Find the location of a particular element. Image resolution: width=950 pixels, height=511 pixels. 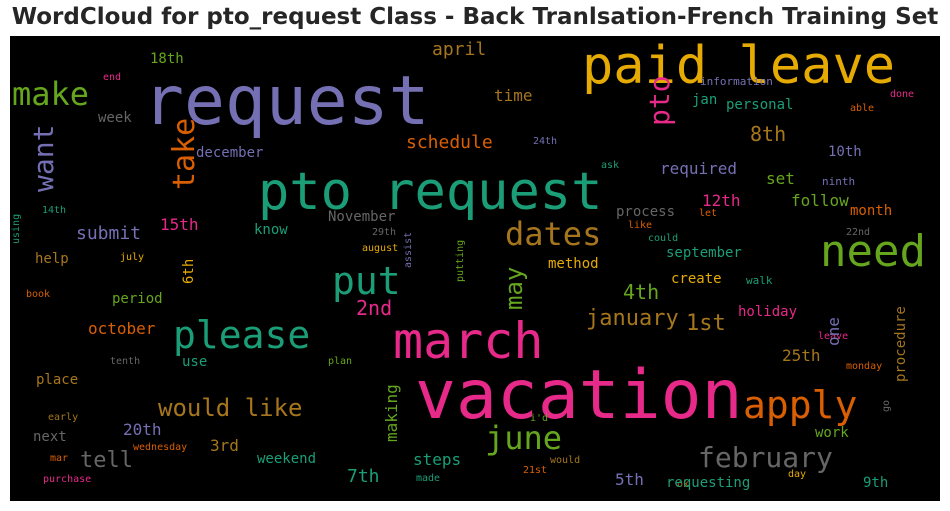

word-request: request is located at coordinates (286, 101).